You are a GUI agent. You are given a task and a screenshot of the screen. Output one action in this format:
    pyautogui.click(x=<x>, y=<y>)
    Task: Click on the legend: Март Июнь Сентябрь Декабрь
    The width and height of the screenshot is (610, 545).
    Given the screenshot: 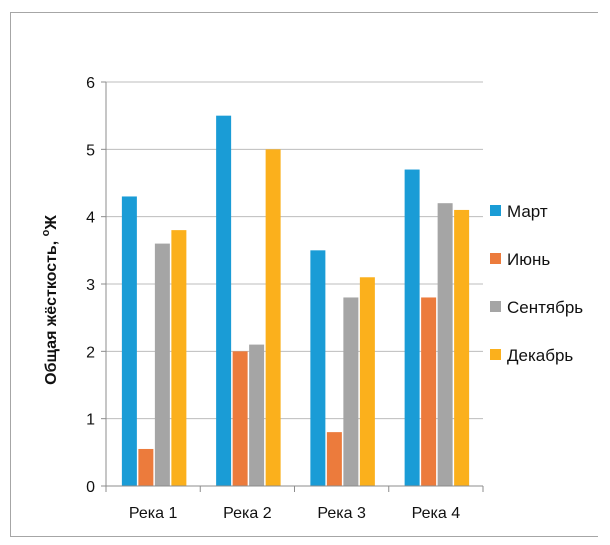 What is the action you would take?
    pyautogui.click(x=536, y=283)
    